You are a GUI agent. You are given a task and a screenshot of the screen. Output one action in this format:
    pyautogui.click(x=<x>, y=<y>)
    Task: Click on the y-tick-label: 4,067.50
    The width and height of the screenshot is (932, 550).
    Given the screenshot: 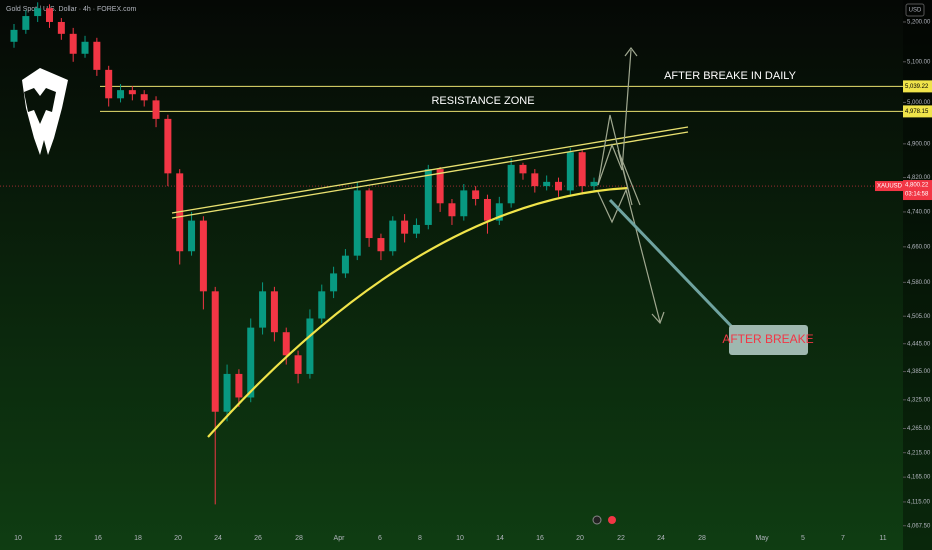 What is the action you would take?
    pyautogui.click(x=919, y=526)
    